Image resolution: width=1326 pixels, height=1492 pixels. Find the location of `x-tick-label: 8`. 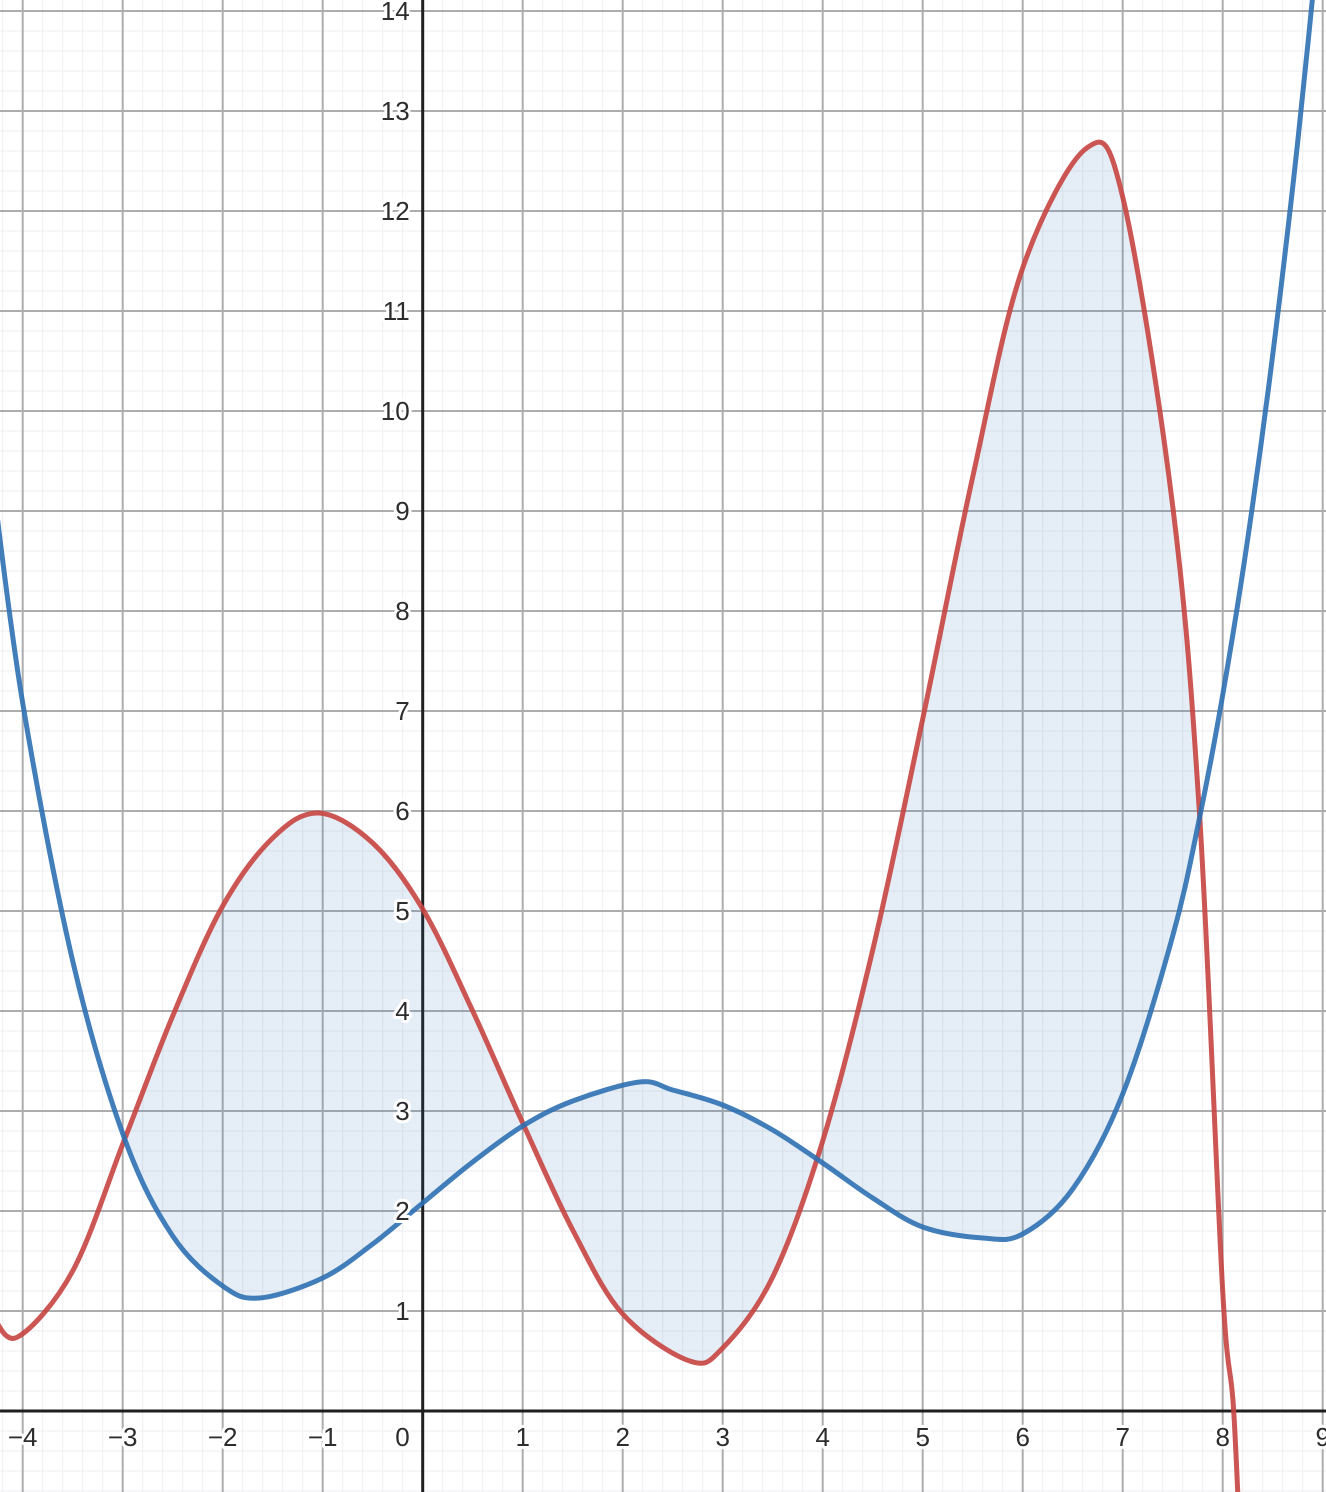

x-tick-label: 8 is located at coordinates (1222, 1437).